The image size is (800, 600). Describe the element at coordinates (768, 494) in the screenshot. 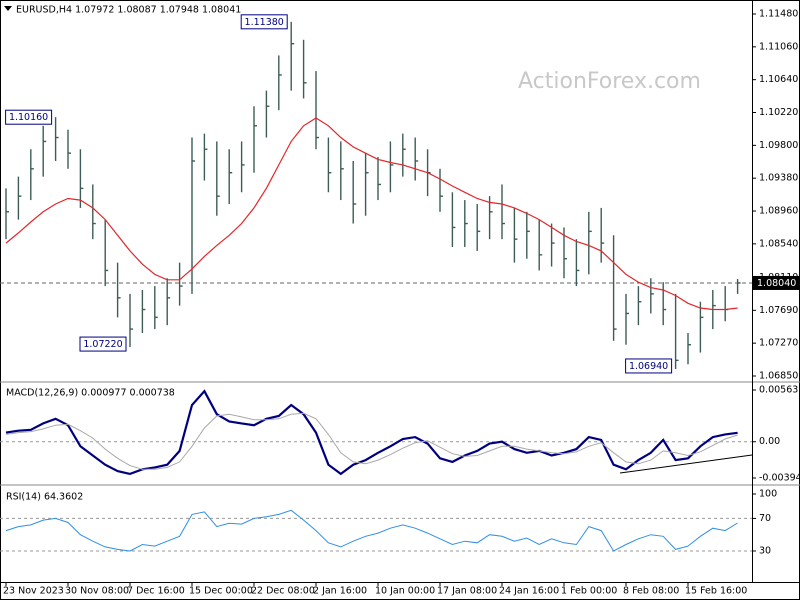

I see `y-tick-label: 100` at that location.